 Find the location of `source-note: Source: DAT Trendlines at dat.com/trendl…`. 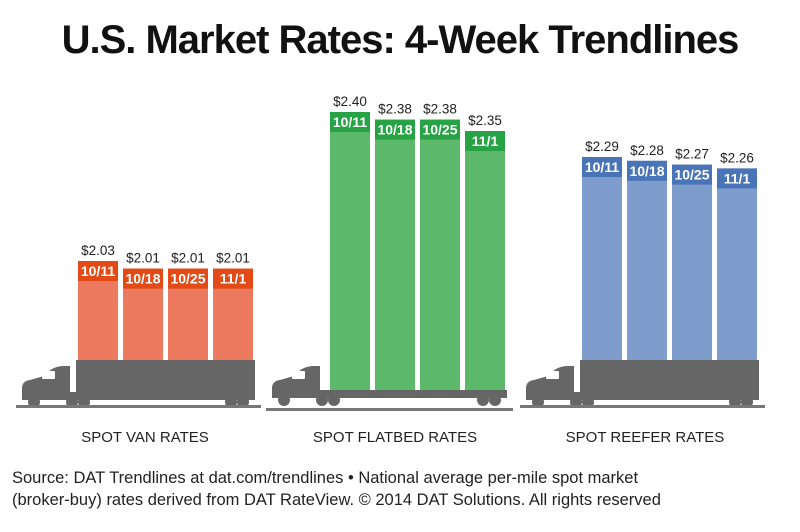

source-note: Source: DAT Trendlines at dat.com/trendl… is located at coordinates (336, 489).